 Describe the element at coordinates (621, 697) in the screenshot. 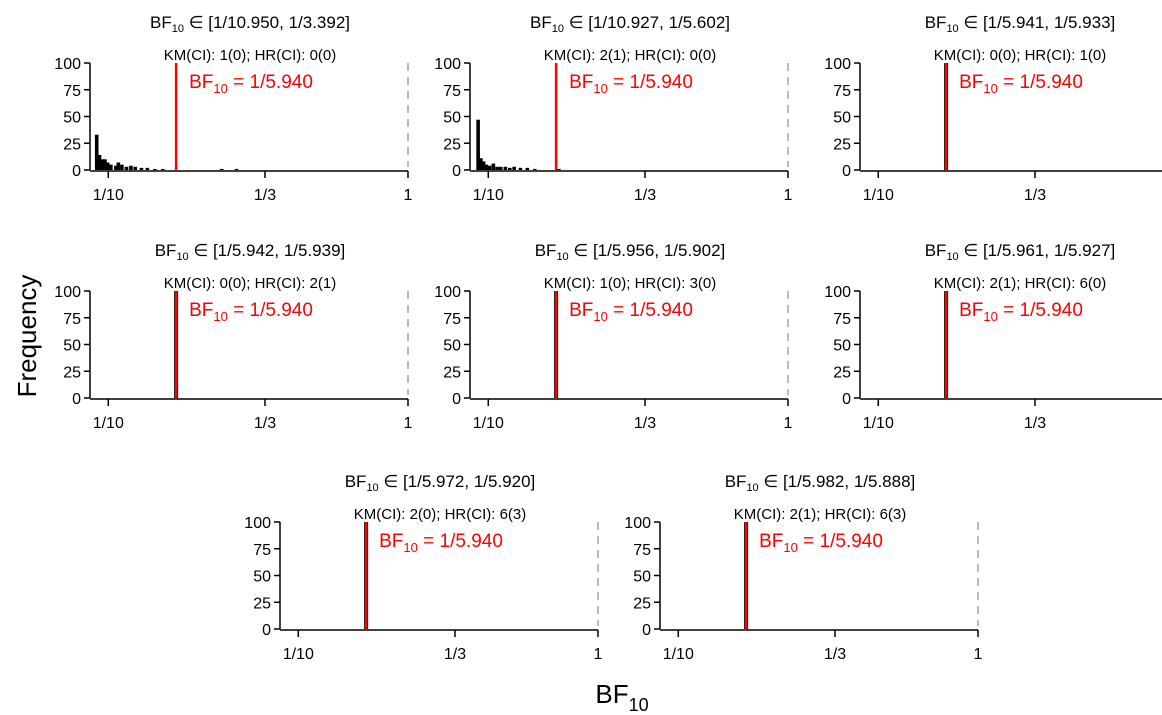

I see `x-axis-label: BF10` at that location.